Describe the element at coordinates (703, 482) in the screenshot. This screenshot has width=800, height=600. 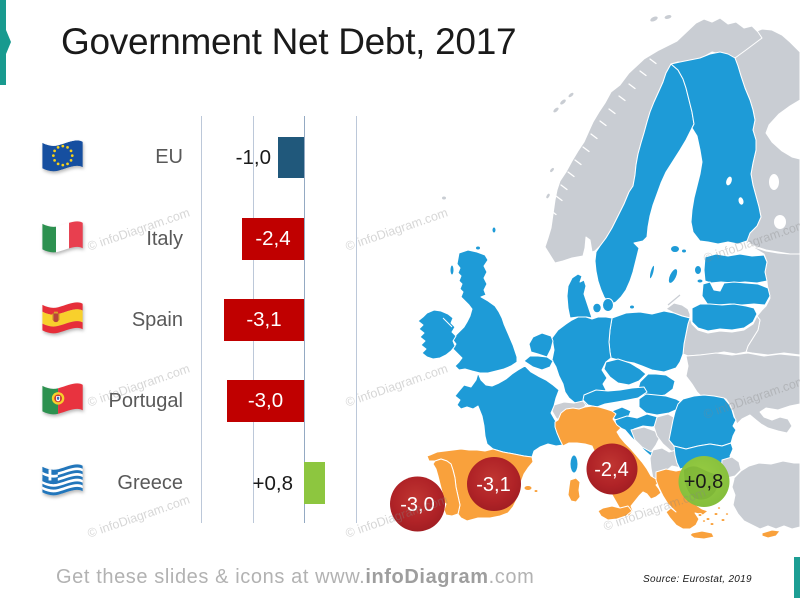
I see `svg-text: +0,8` at that location.